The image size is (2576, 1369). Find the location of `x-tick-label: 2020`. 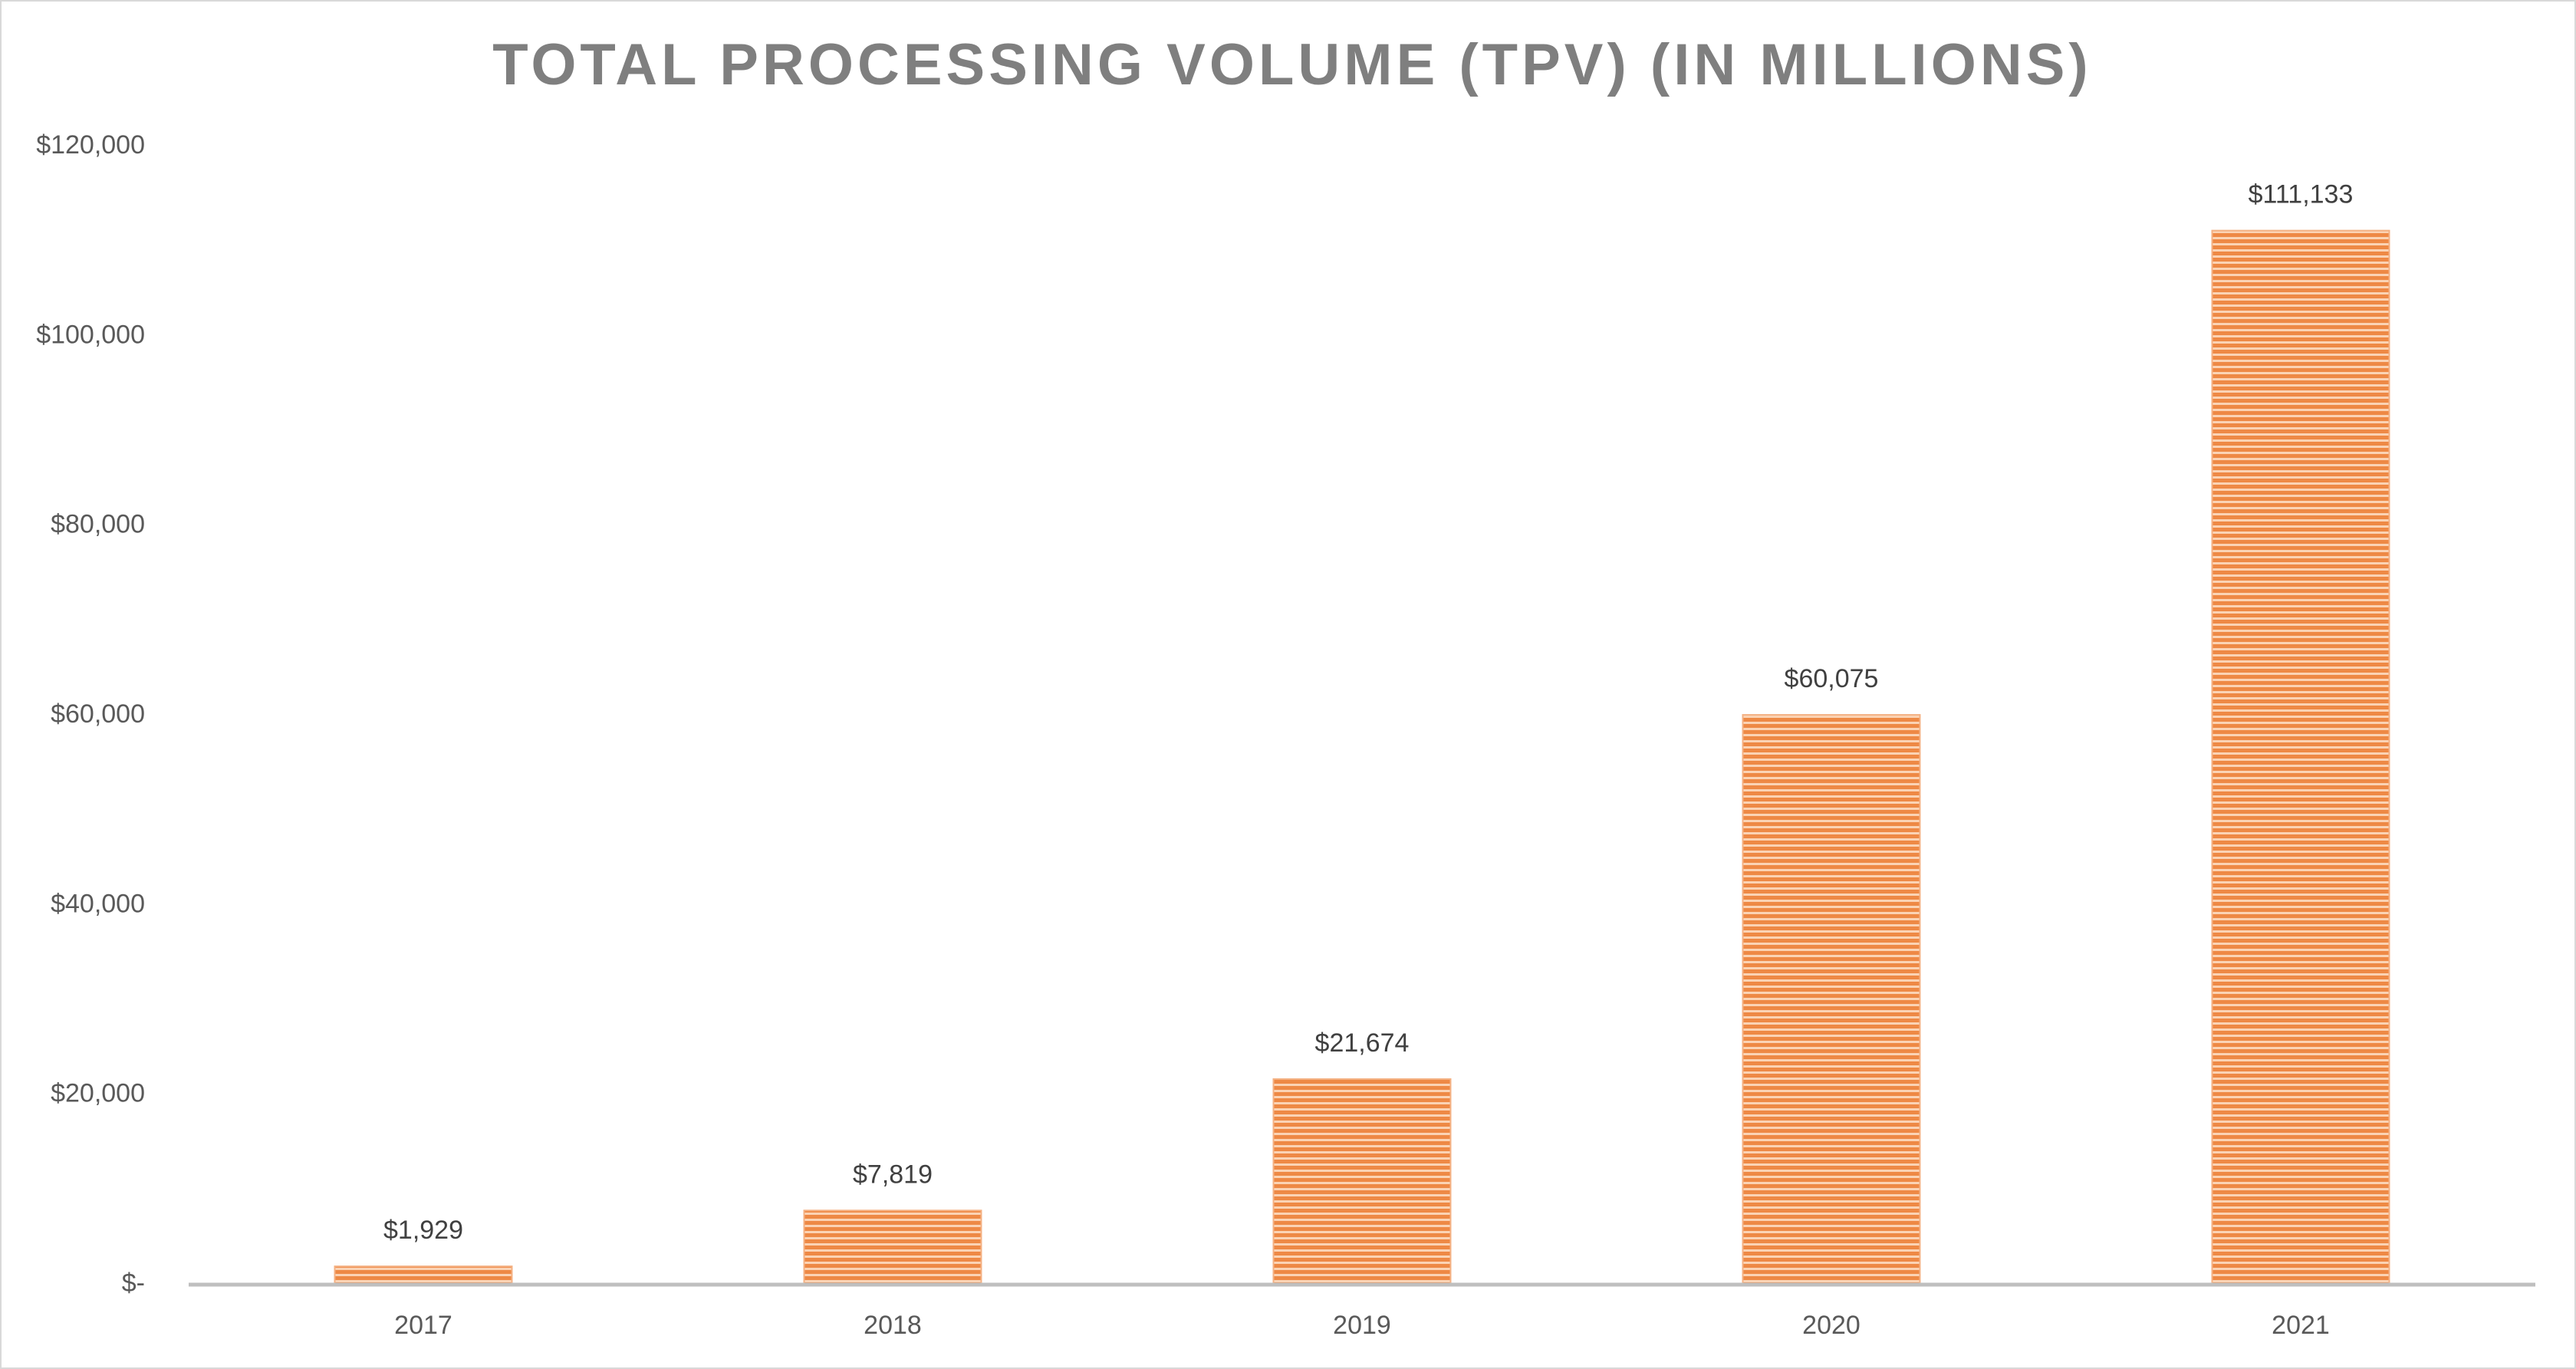

x-tick-label: 2020 is located at coordinates (1831, 1326).